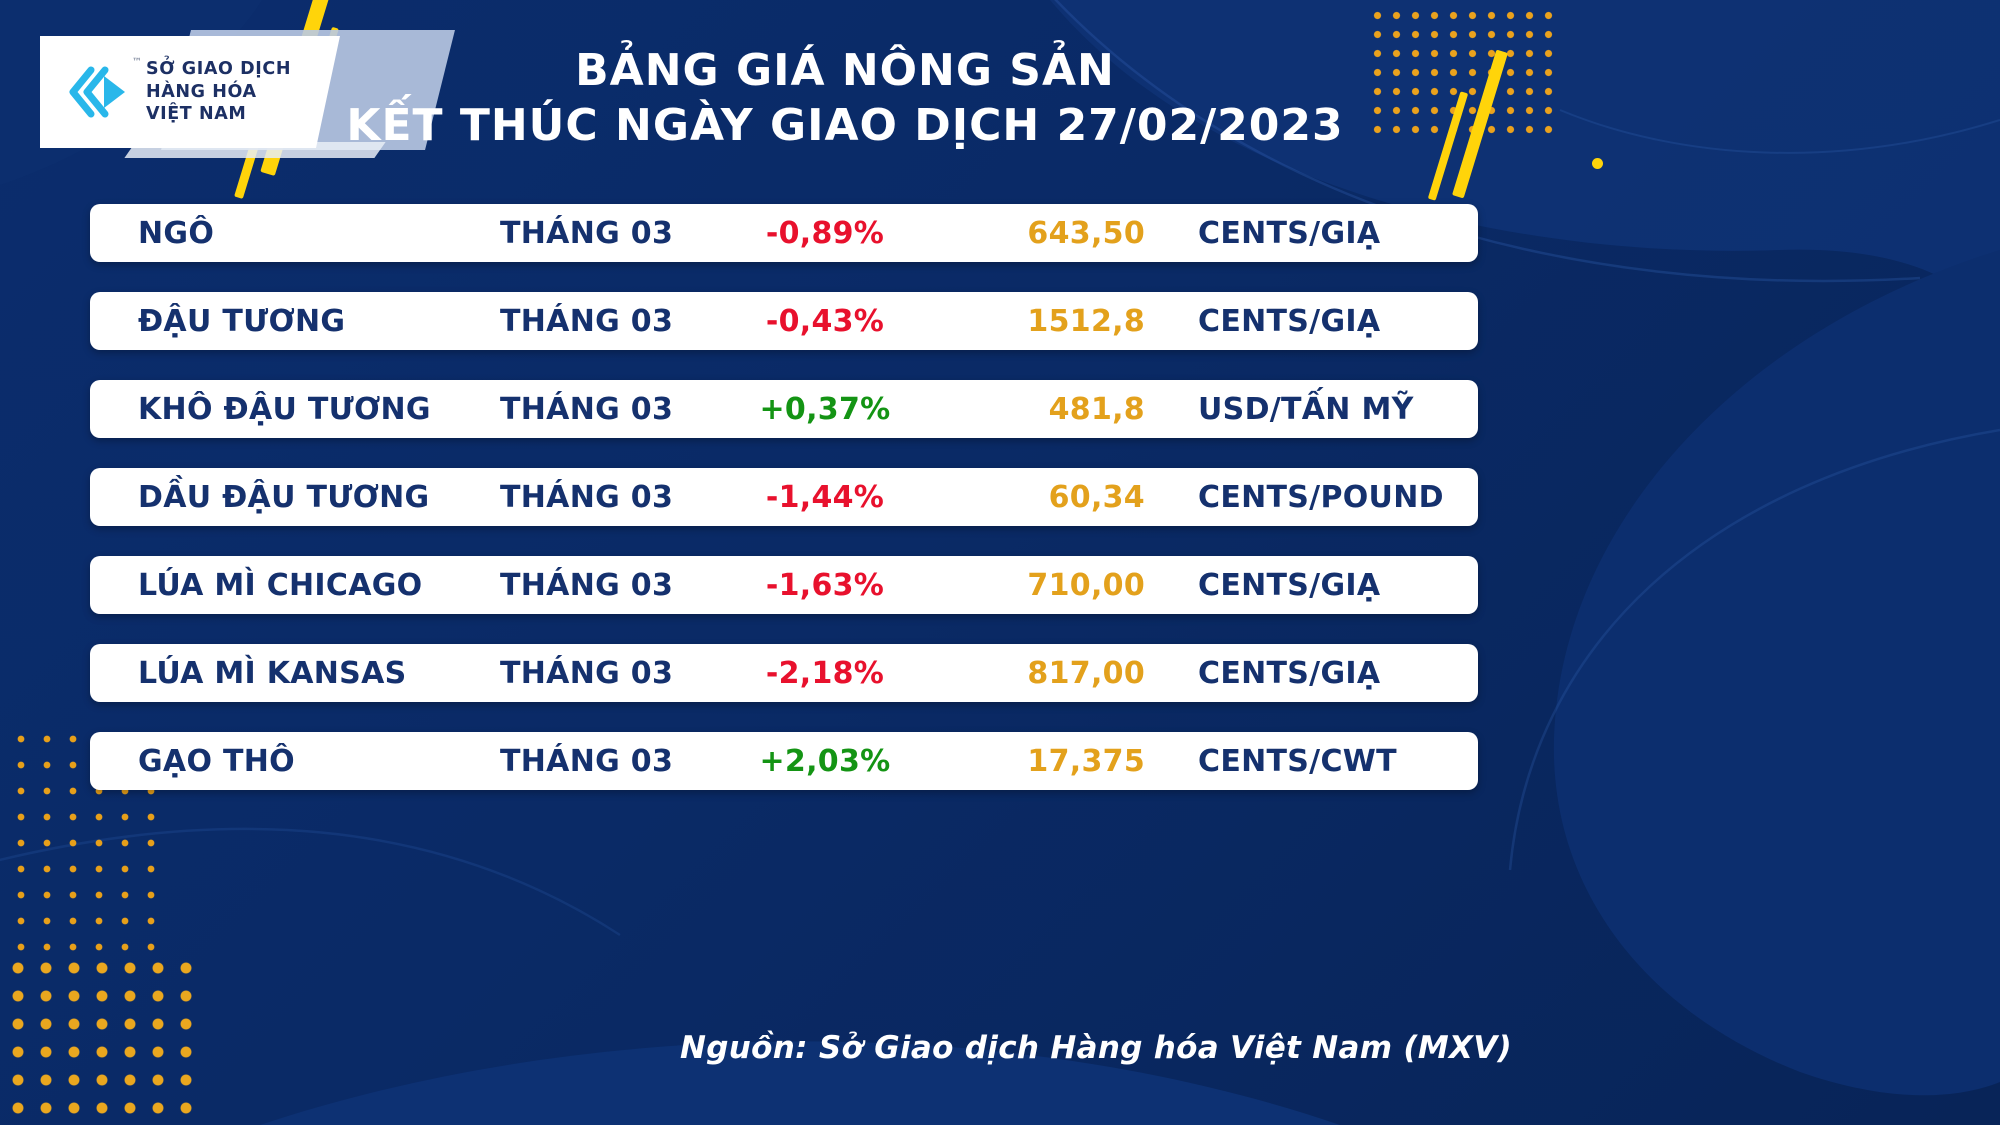 This screenshot has width=2000, height=1125. What do you see at coordinates (1086, 585) in the screenshot?
I see `price-value: 710,00` at bounding box center [1086, 585].